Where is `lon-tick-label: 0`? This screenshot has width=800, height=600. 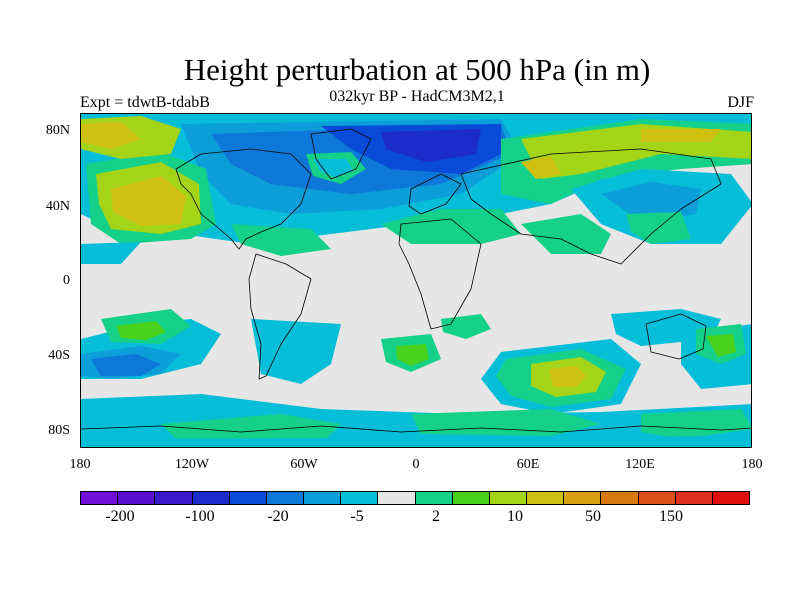 lon-tick-label: 0 is located at coordinates (416, 464).